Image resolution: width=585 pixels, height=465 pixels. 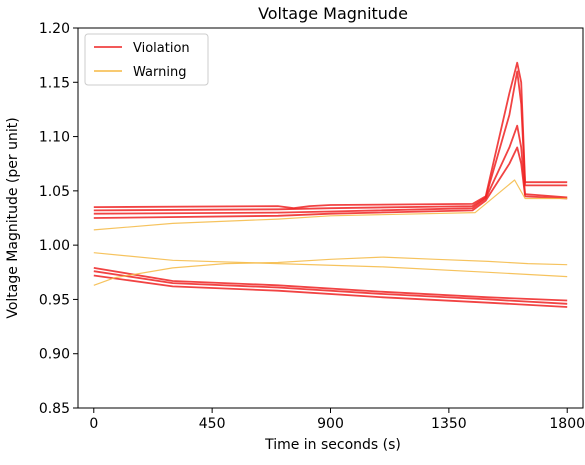 I want to click on y-tick-label: 1.20, so click(x=54, y=29).